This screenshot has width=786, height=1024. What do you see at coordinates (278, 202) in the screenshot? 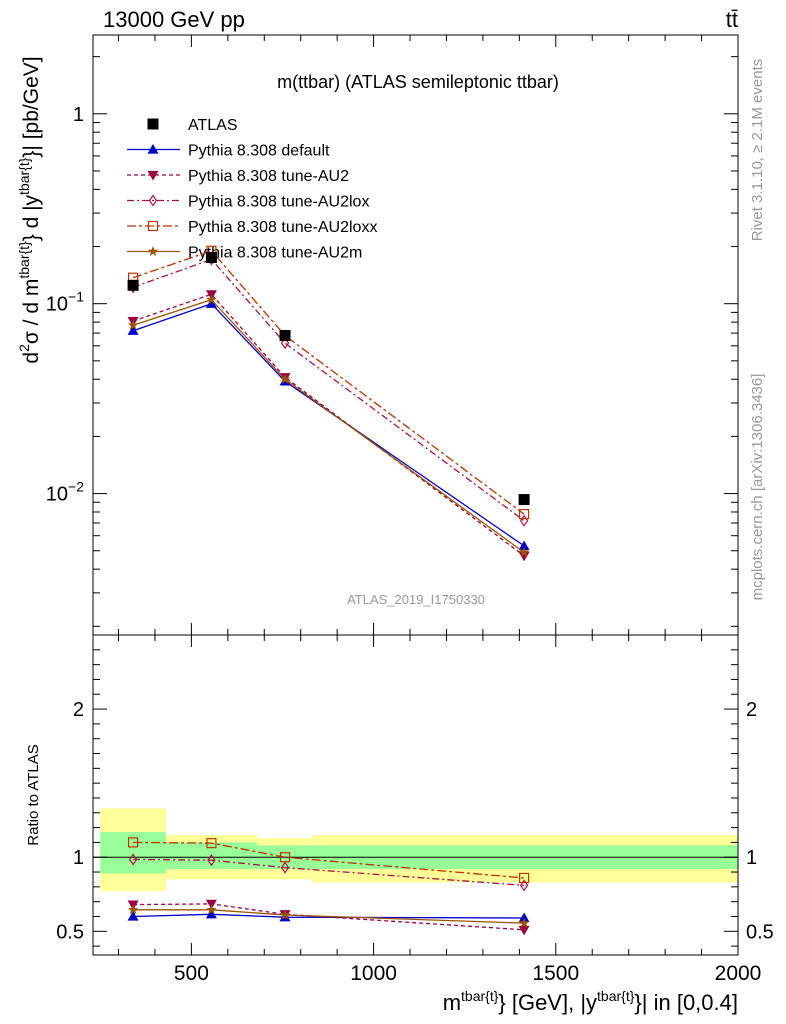
I see `legend-label: Pythia 8.308 tune-AU2lox` at bounding box center [278, 202].